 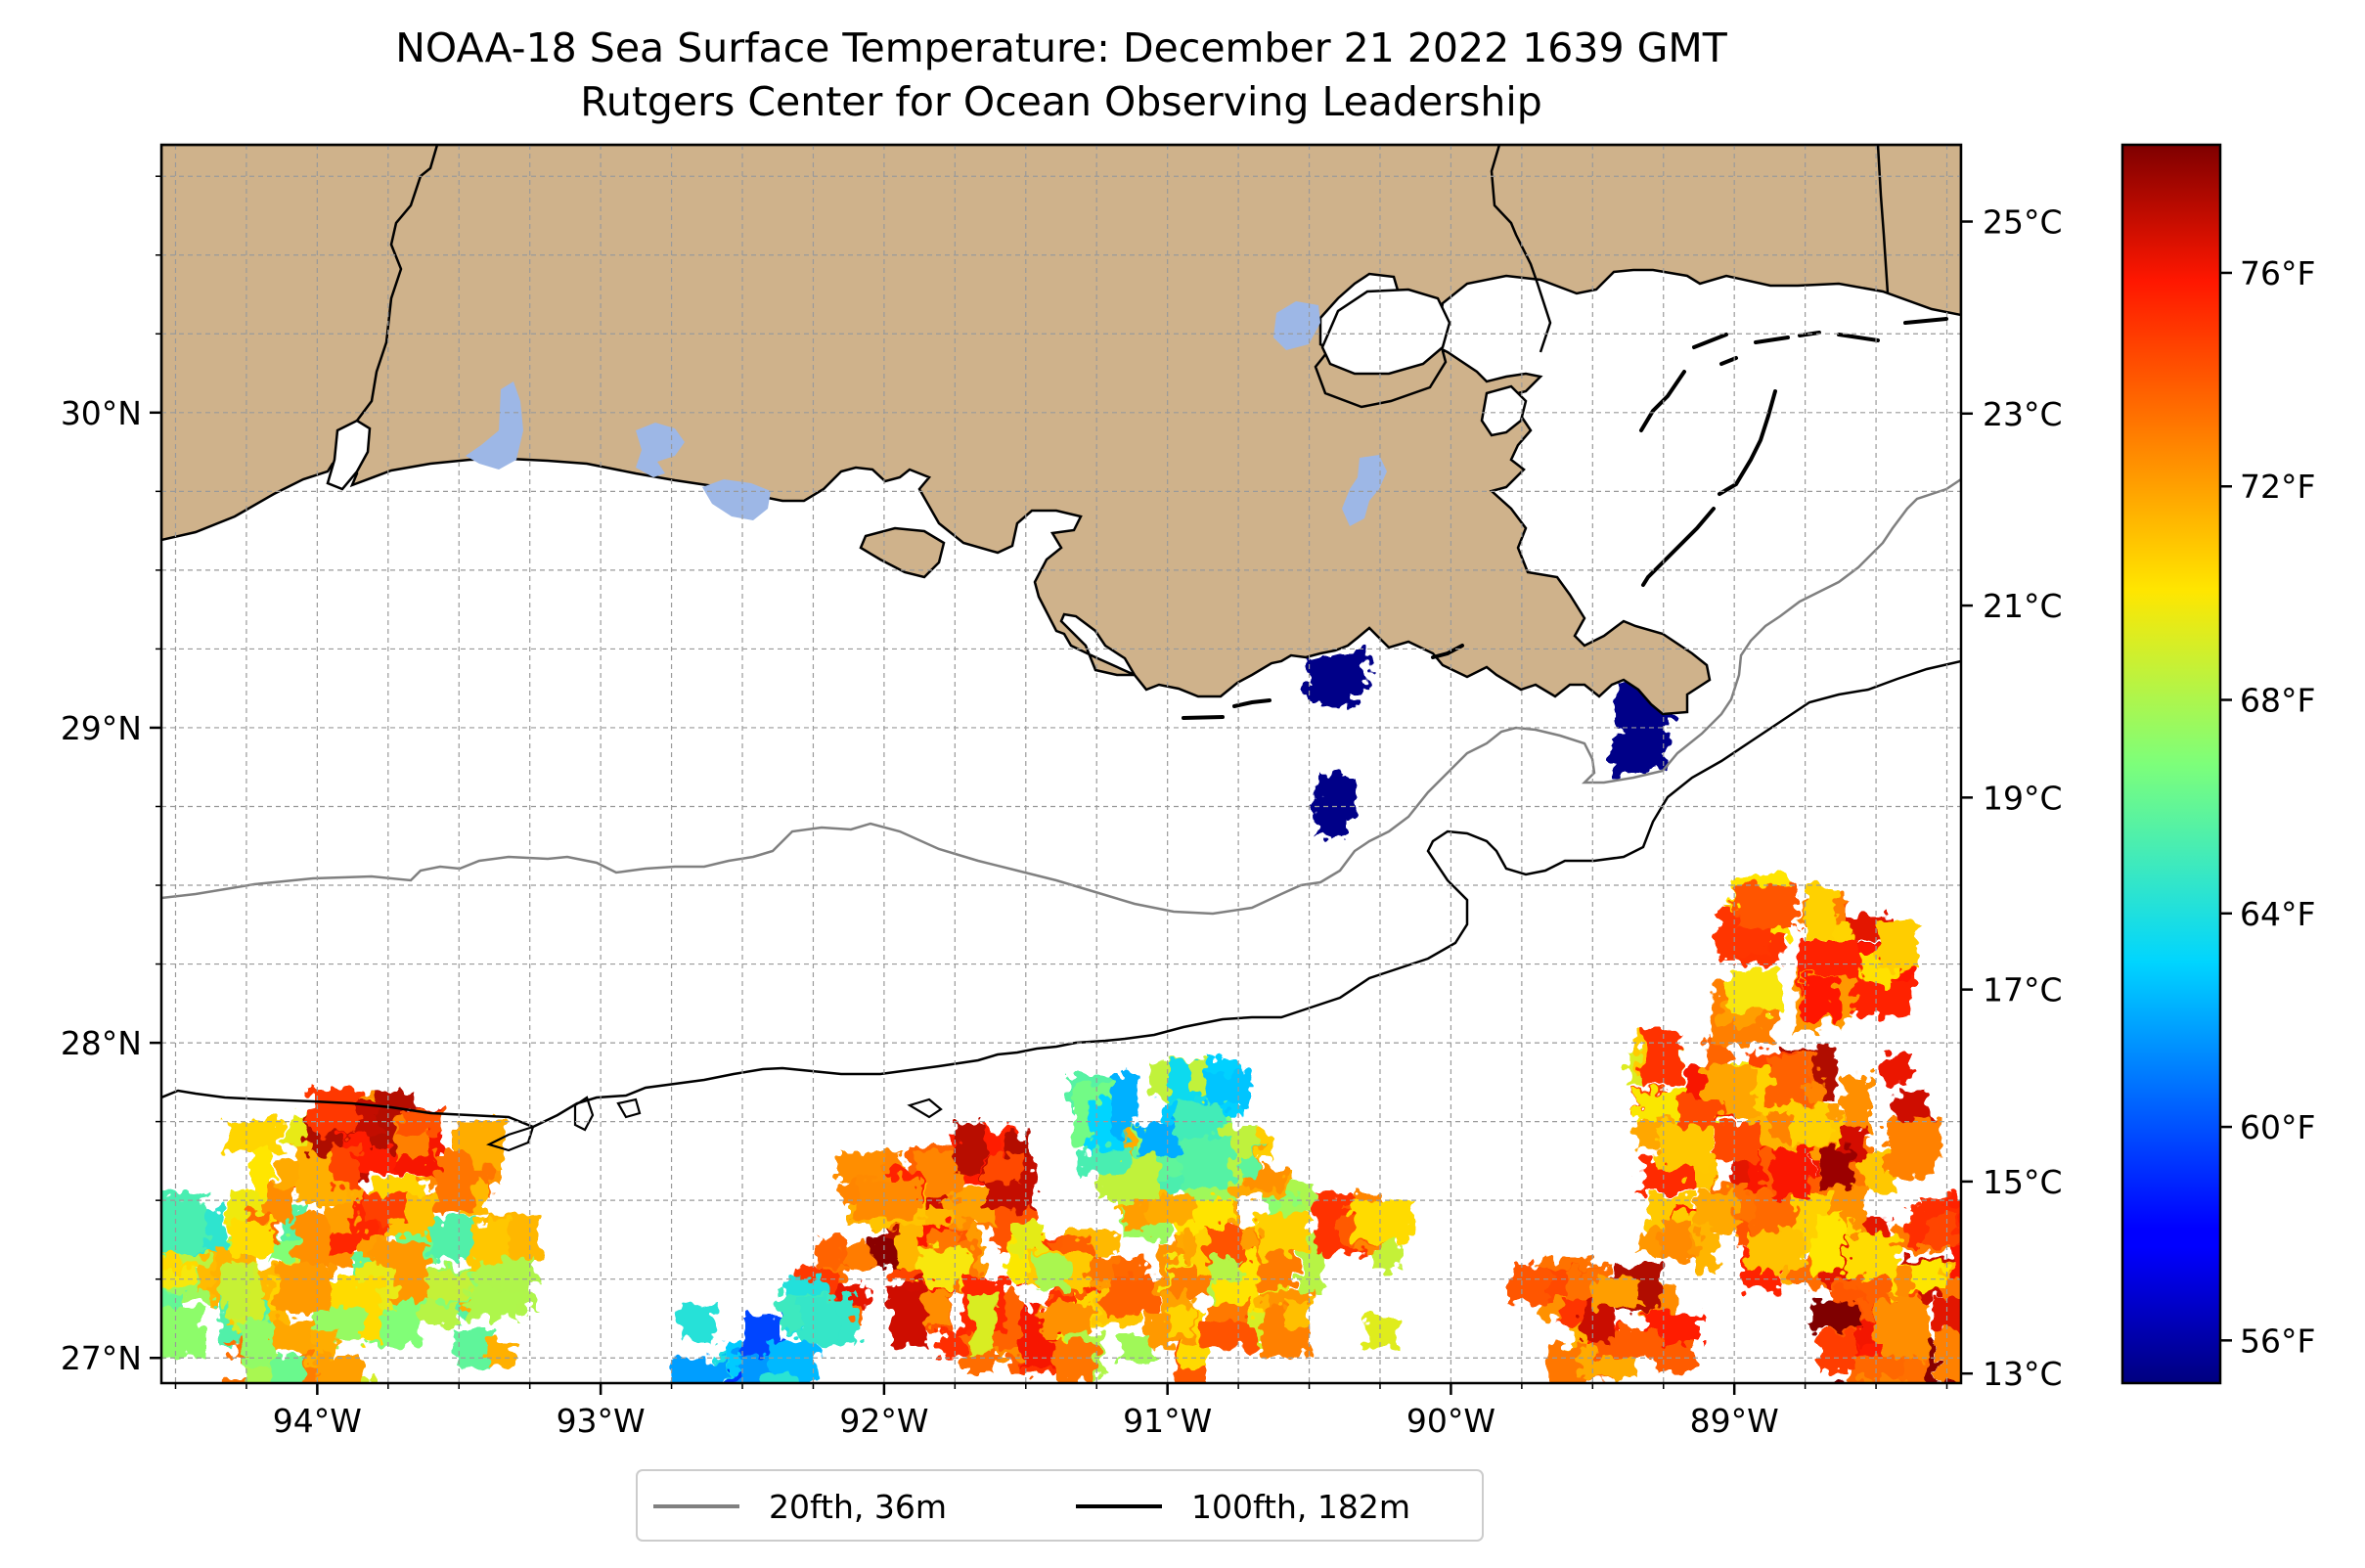 I want to click on colorbar-celsius-label: 23°C, so click(x=2023, y=414).